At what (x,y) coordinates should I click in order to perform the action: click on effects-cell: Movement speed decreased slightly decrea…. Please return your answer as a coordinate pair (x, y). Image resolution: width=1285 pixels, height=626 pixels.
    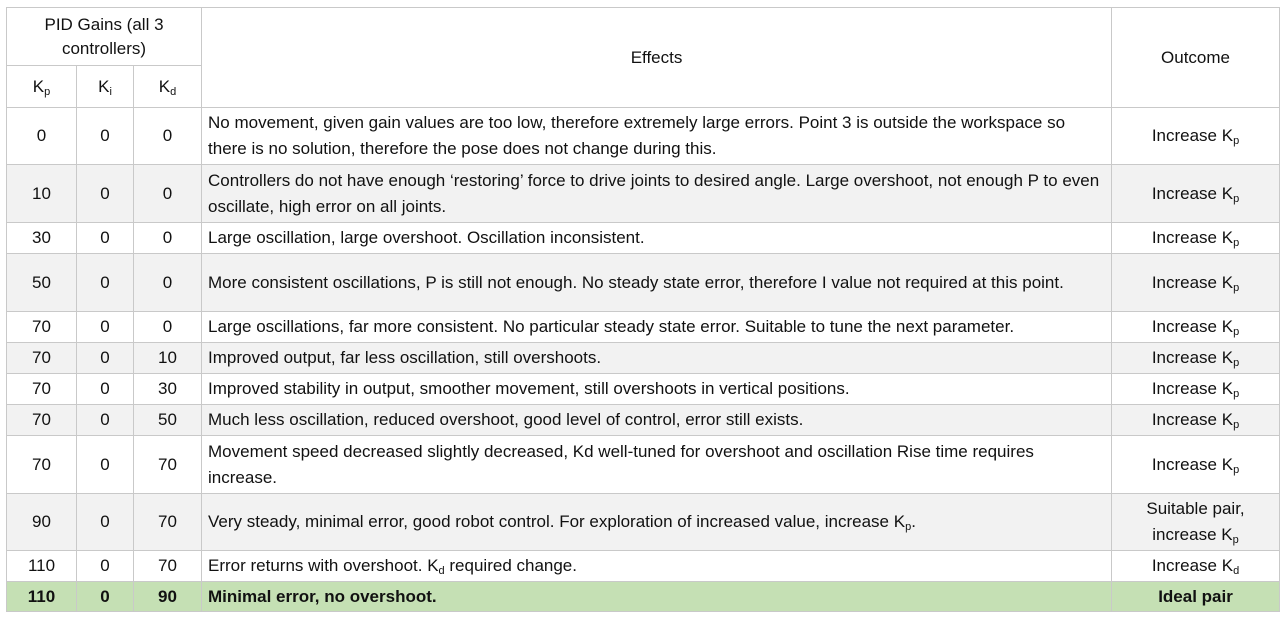
    Looking at the image, I should click on (657, 464).